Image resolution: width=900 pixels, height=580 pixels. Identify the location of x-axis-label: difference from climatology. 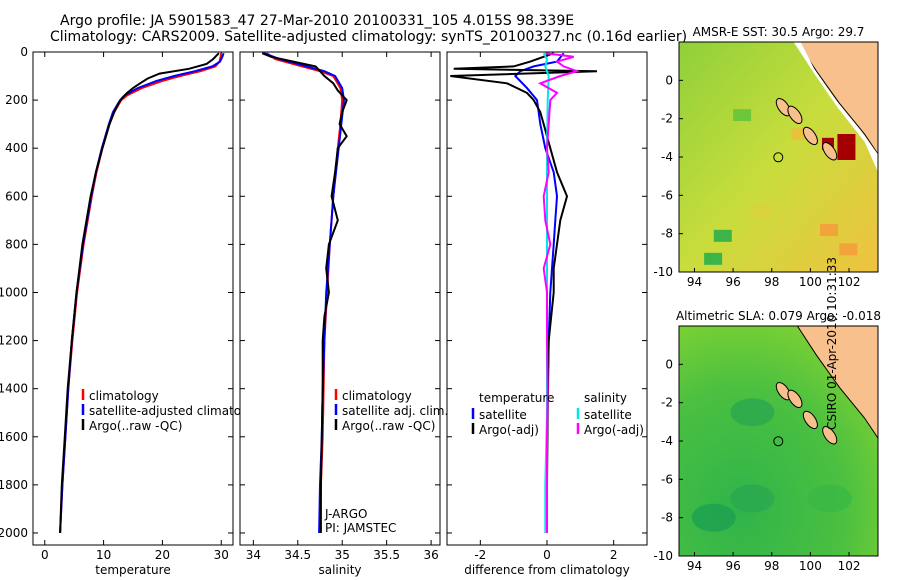
(547, 570).